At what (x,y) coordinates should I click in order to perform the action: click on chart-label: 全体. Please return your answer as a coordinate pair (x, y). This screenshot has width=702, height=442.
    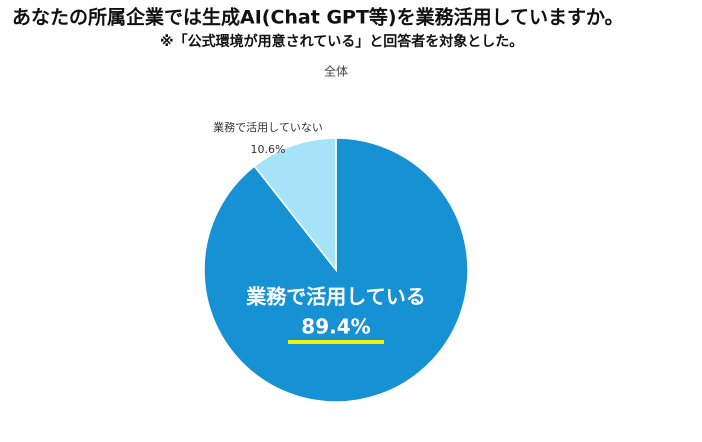
    Looking at the image, I should click on (336, 71).